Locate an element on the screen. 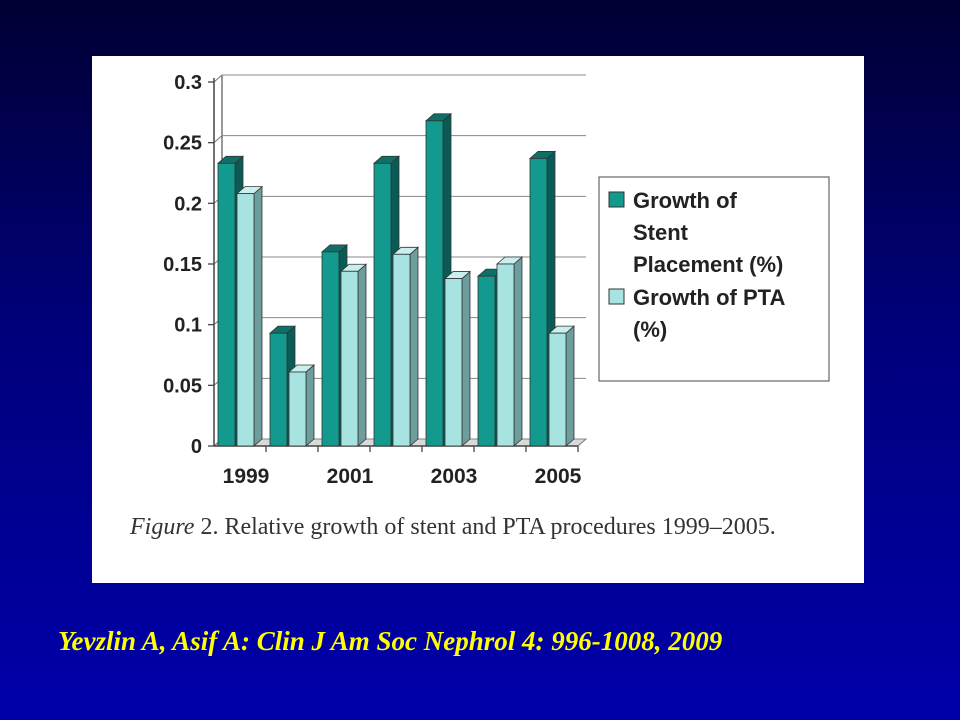 Image resolution: width=960 pixels, height=720 pixels. bar-pta-2003 is located at coordinates (457, 358).